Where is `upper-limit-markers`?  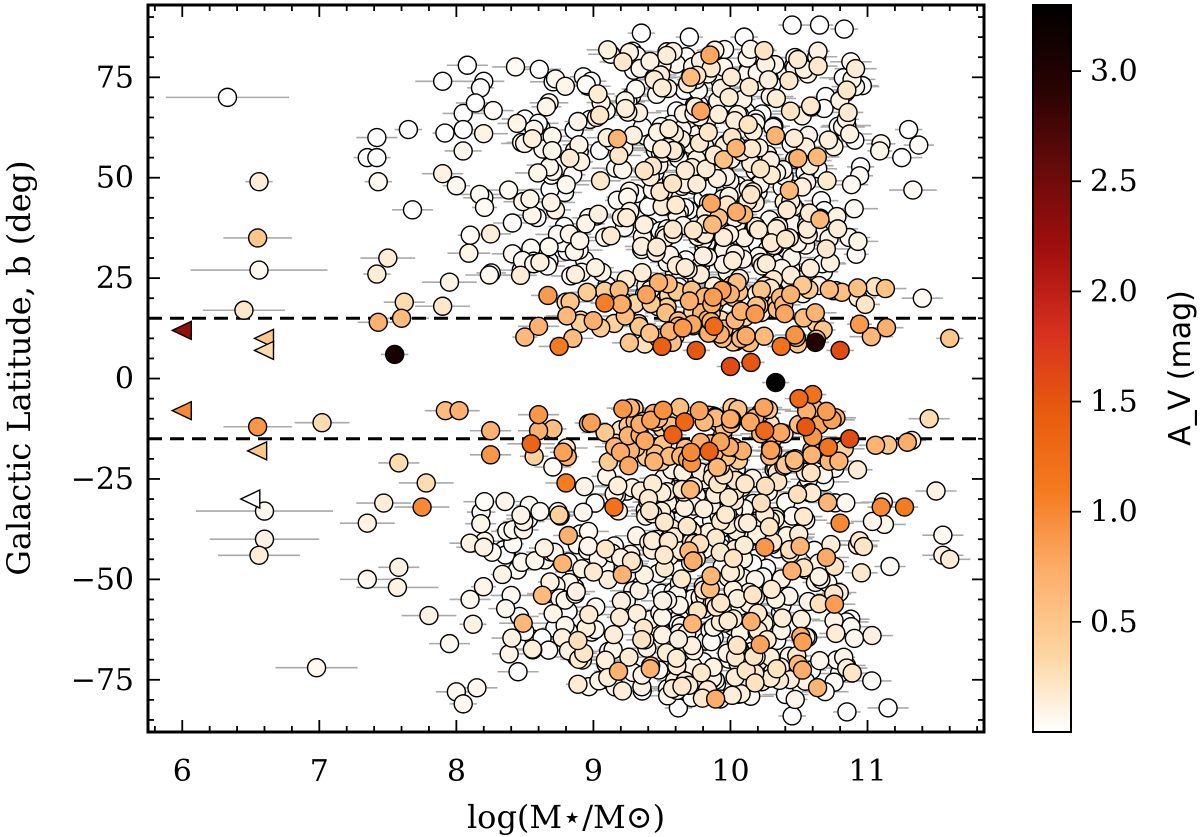
upper-limit-markers is located at coordinates (222, 415).